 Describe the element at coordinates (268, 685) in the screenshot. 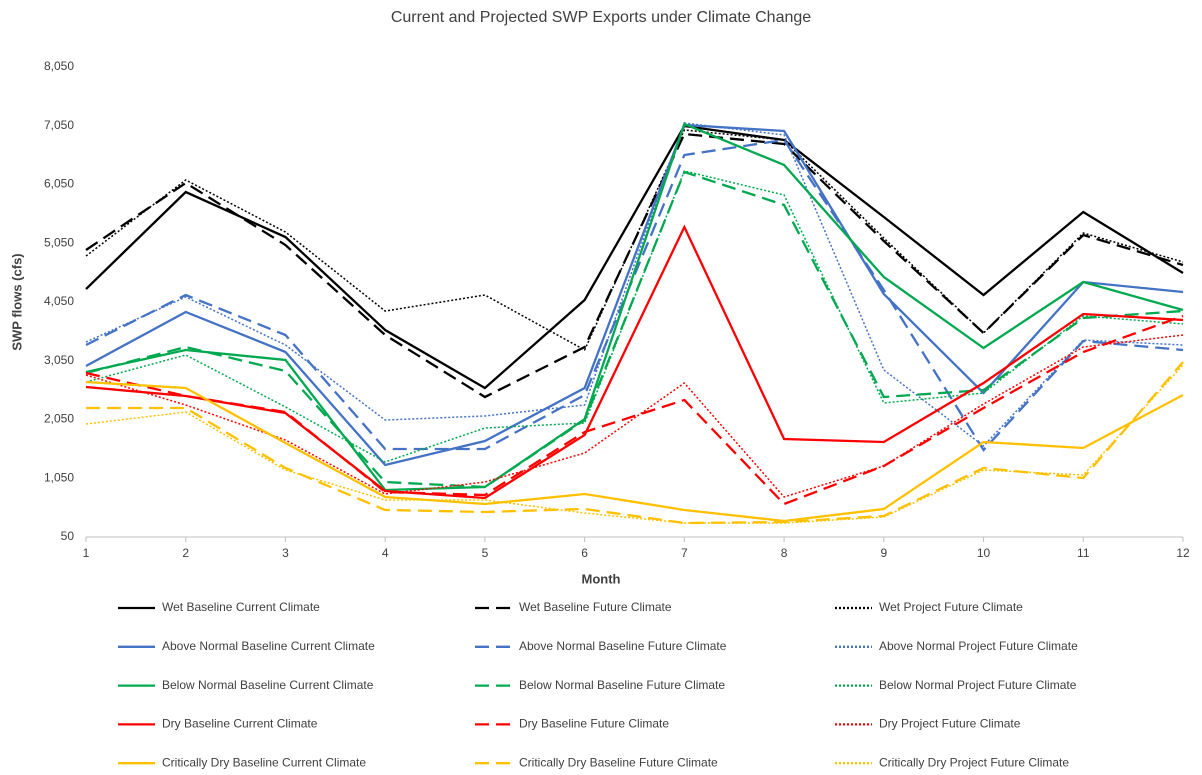

I see `legend-label: Below Normal Baseline Current Climate` at that location.